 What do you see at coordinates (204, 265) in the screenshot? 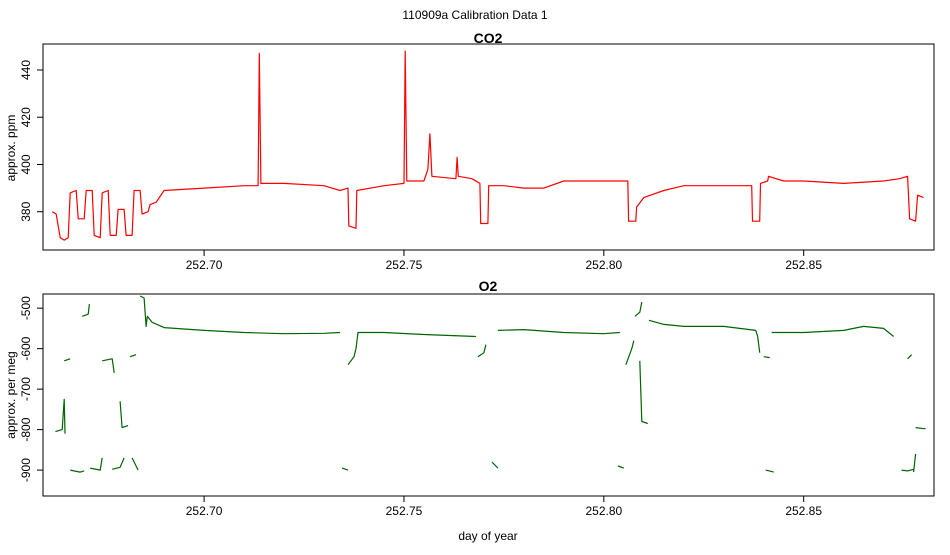
I see `co2-x-tick-label: 252.70` at bounding box center [204, 265].